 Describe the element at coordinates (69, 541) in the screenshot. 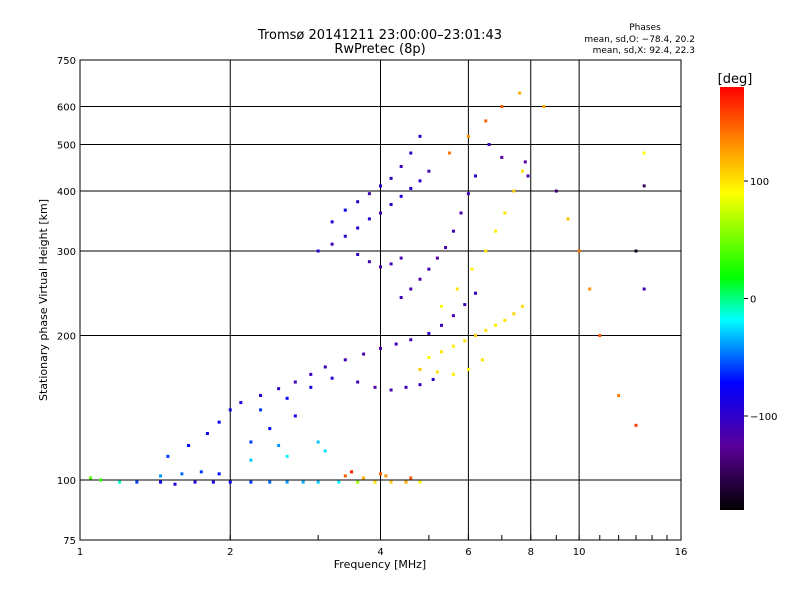

I see `y-tick-label: 75` at that location.